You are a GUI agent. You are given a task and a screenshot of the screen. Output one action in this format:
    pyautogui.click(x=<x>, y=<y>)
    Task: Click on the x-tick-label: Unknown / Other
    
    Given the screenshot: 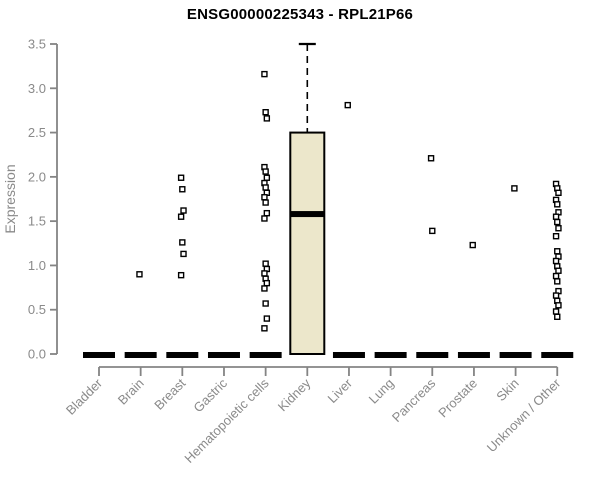 What is the action you would take?
    pyautogui.click(x=524, y=415)
    